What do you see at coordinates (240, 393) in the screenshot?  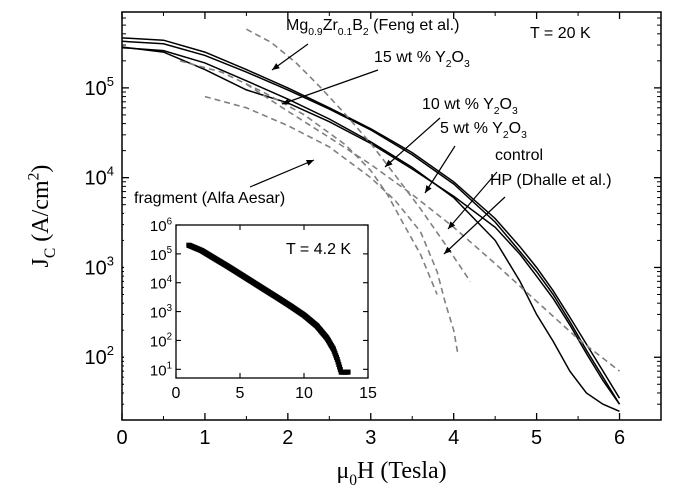 I see `inset-x-tick-label: 5` at bounding box center [240, 393].